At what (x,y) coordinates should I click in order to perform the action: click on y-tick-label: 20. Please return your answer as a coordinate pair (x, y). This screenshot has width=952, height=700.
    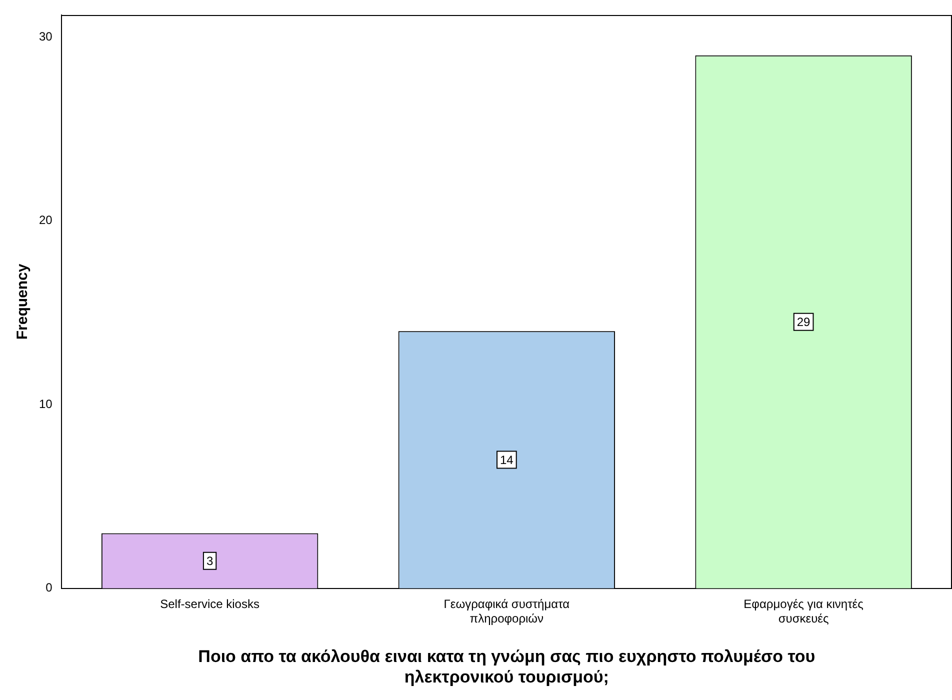
    Looking at the image, I should click on (45, 220).